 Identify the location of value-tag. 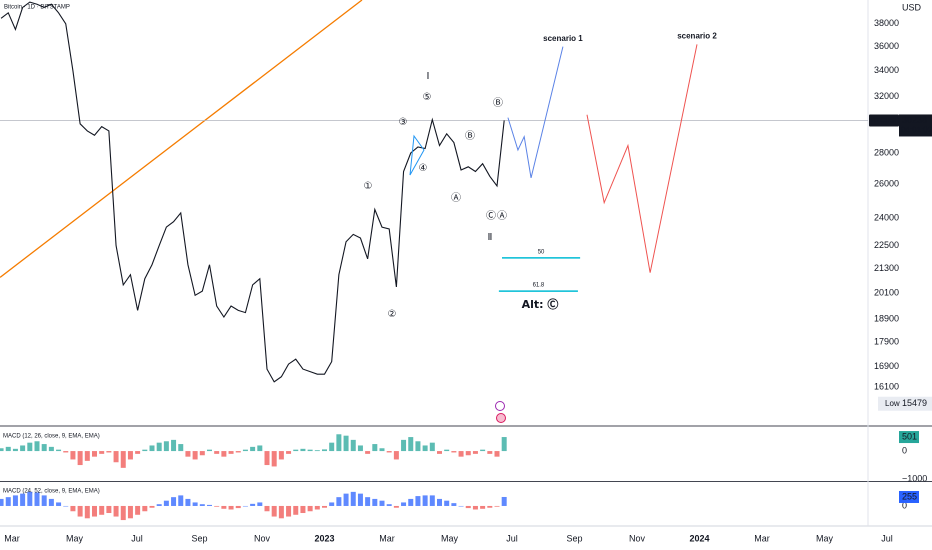
(909, 437).